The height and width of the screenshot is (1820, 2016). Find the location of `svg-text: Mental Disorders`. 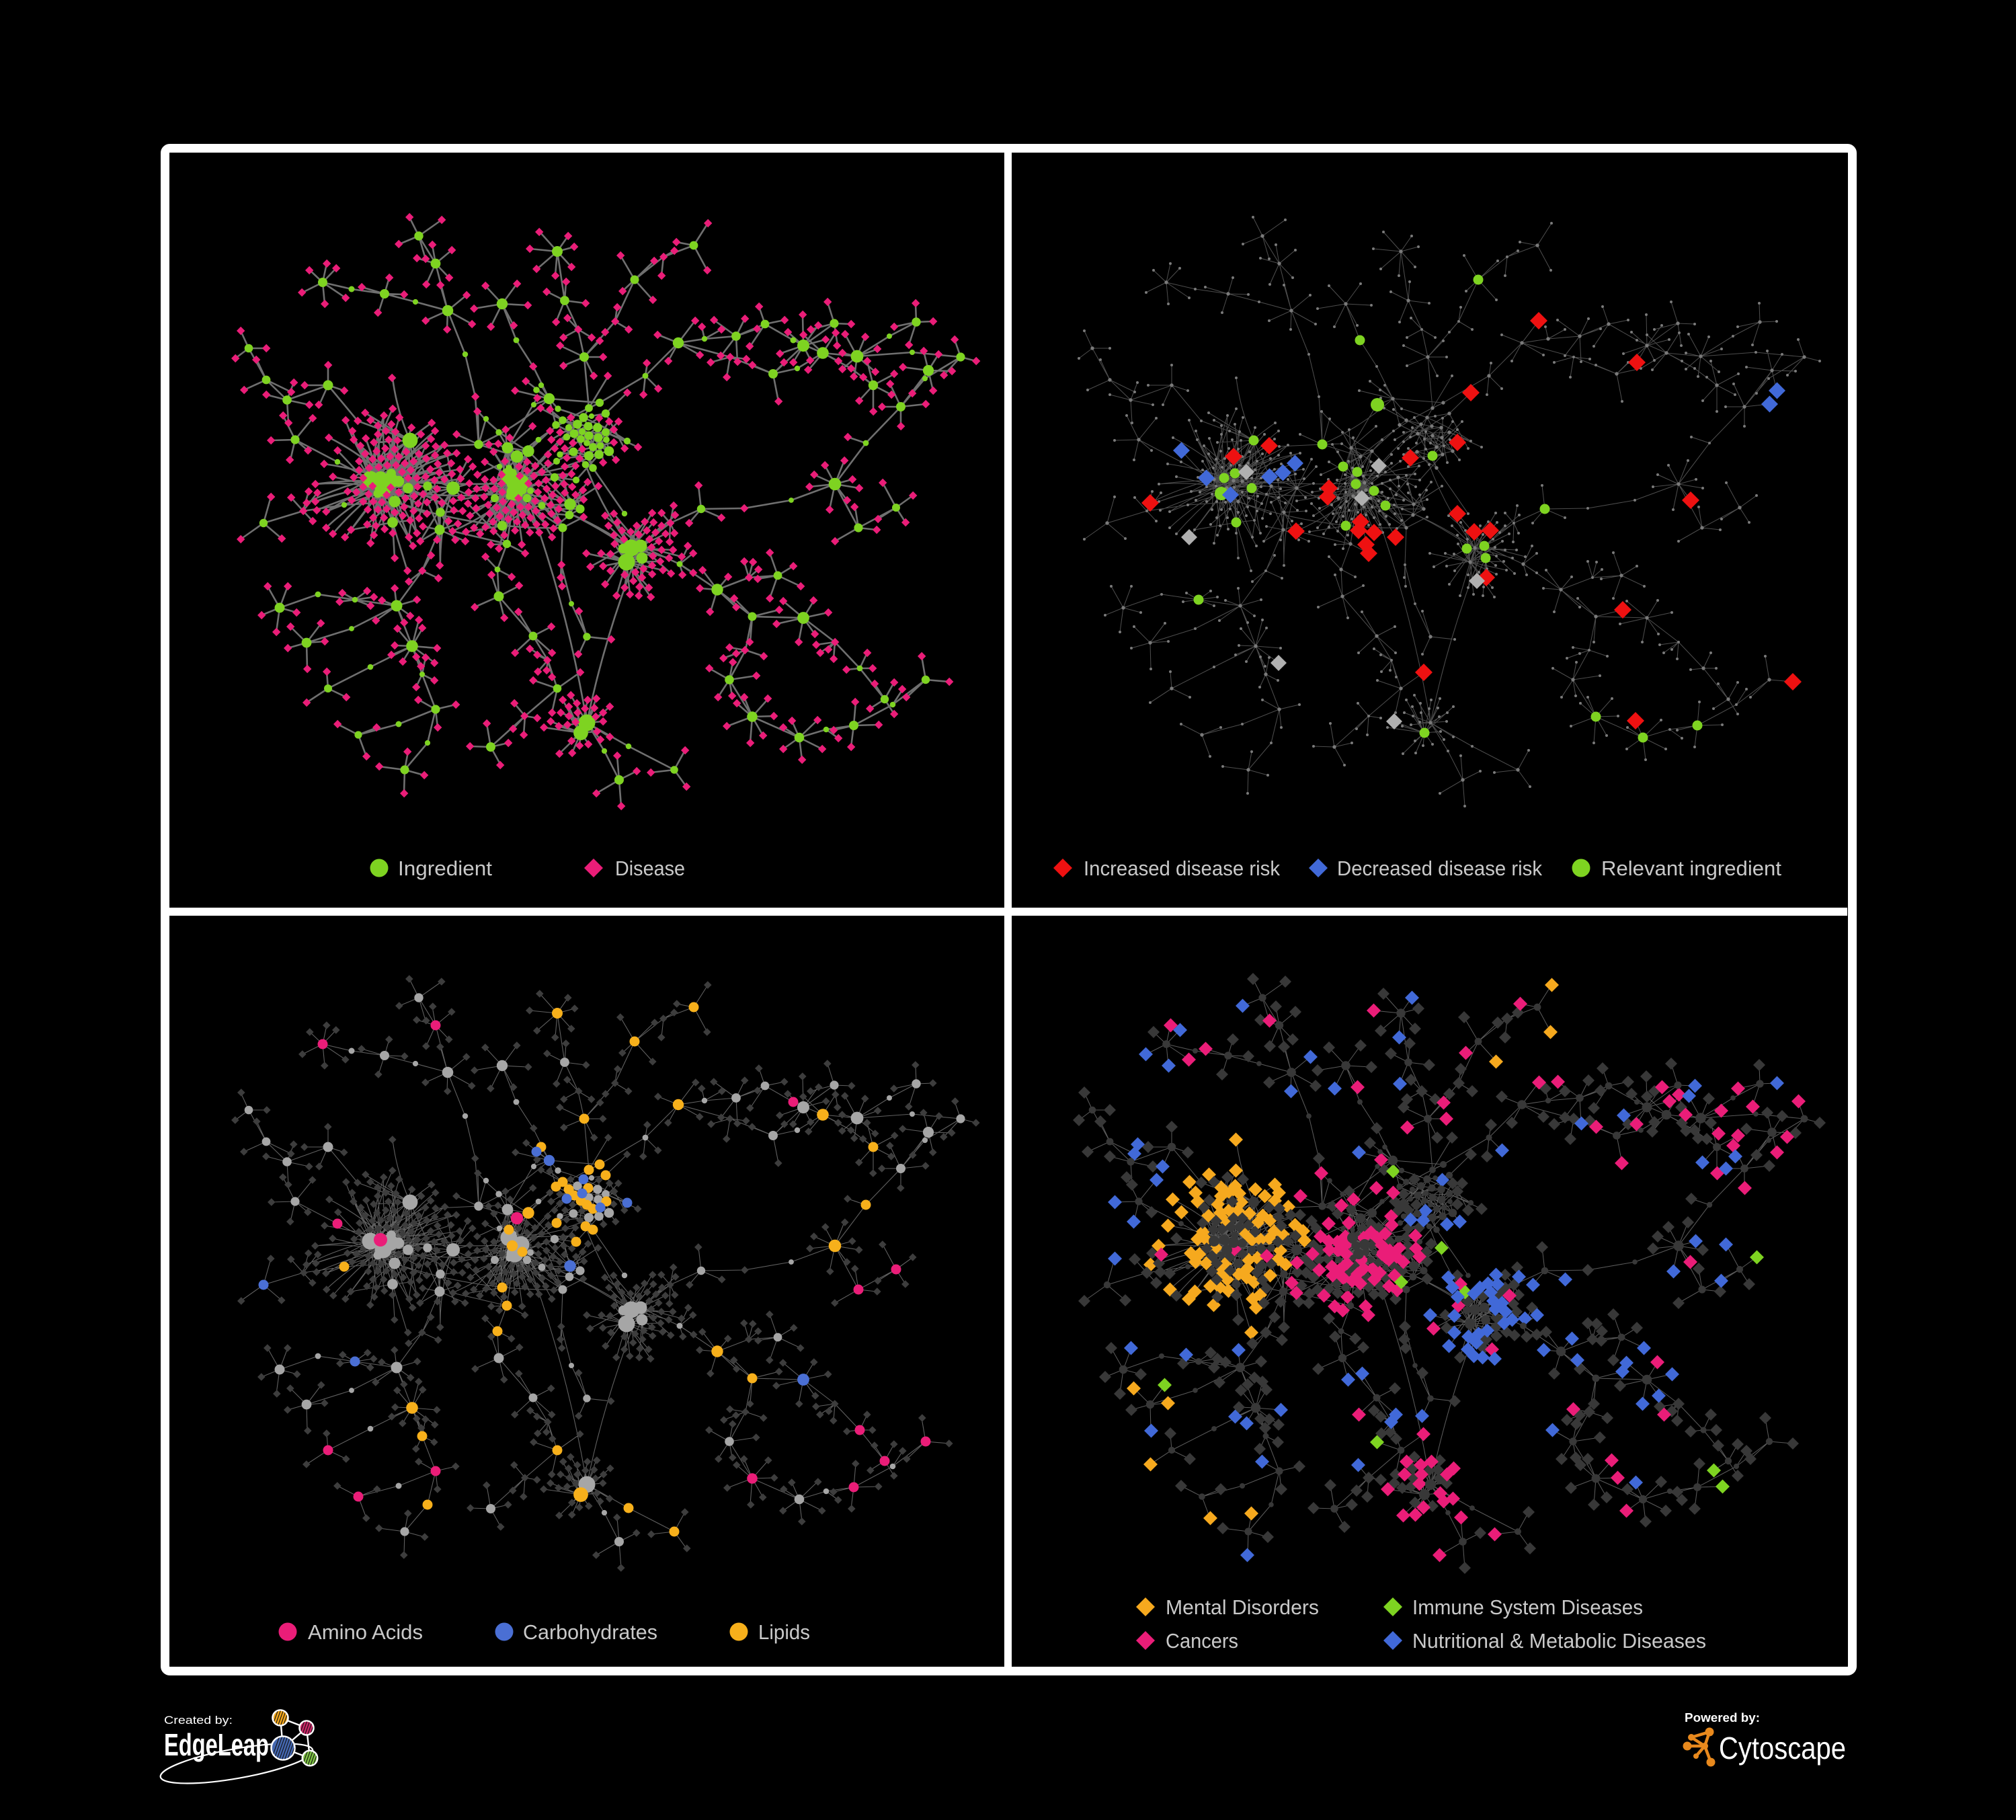

svg-text: Mental Disorders is located at coordinates (1242, 1607).